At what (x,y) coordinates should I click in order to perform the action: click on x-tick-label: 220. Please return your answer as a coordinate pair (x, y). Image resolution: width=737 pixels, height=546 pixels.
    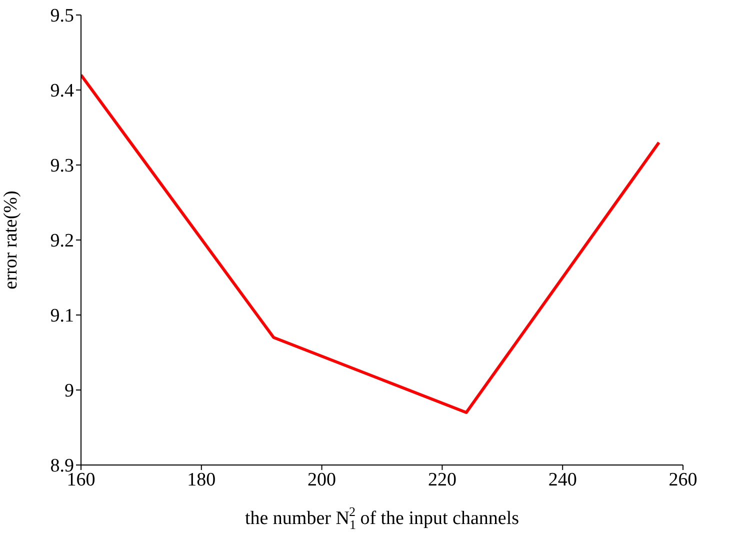
    Looking at the image, I should click on (442, 479).